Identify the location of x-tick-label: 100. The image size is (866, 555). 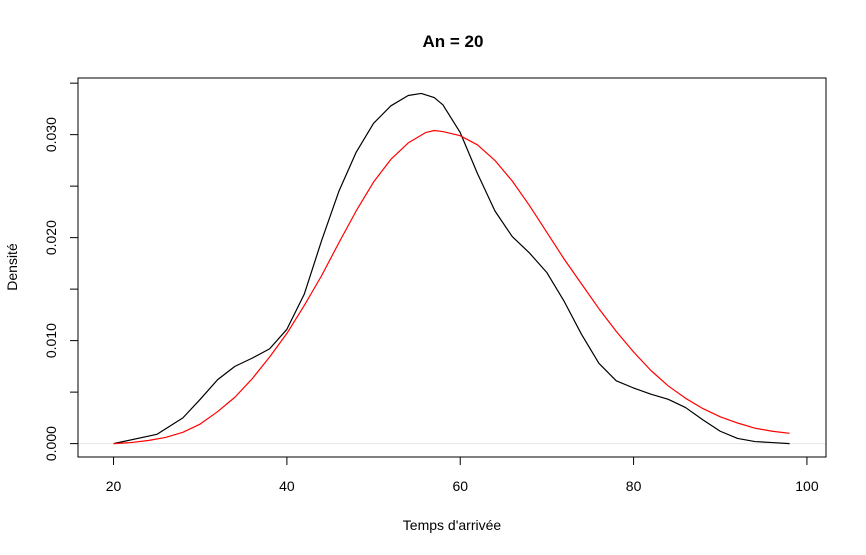
(807, 486).